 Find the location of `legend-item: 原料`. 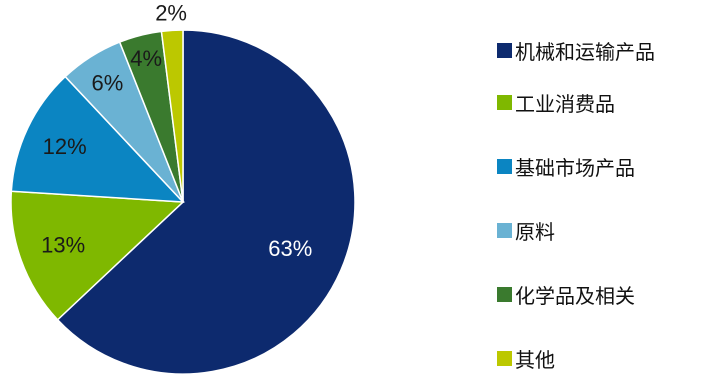

legend-item: 原料 is located at coordinates (576, 230).